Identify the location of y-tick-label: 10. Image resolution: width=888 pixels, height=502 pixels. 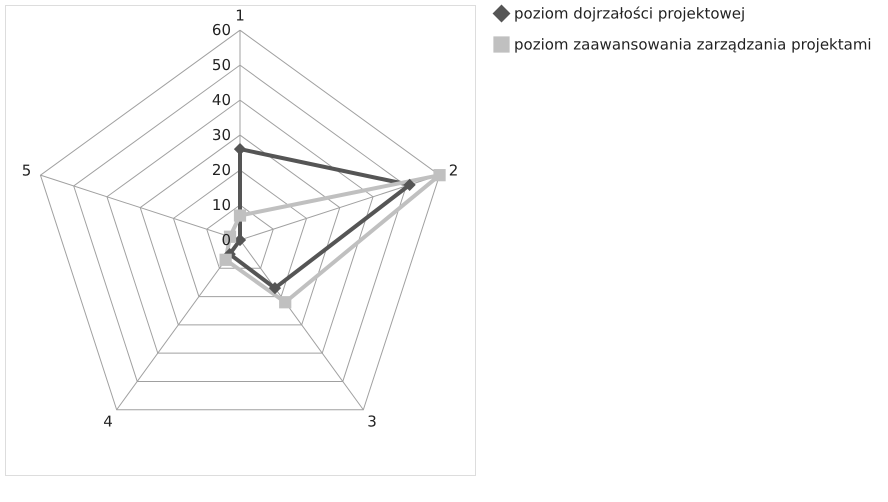
(221, 205).